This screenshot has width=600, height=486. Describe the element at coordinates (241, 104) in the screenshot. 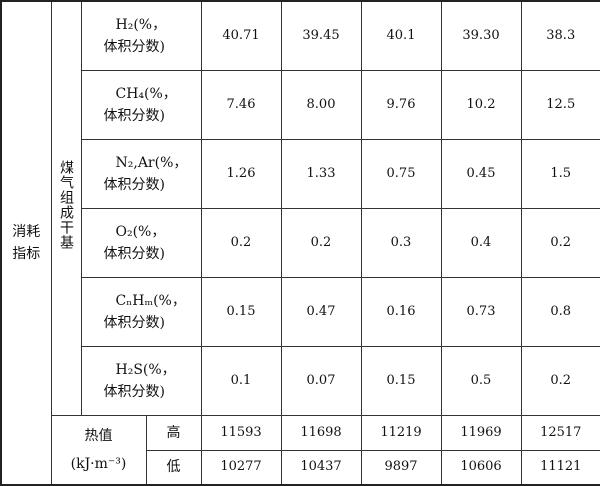

I see `value-cell: 7.46` at that location.